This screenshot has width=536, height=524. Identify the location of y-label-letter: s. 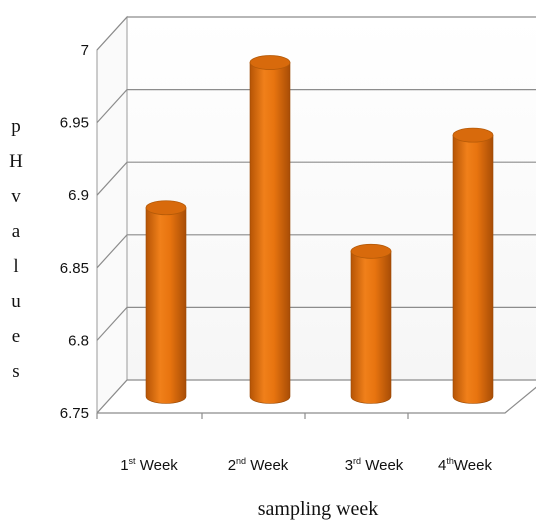
(15, 371).